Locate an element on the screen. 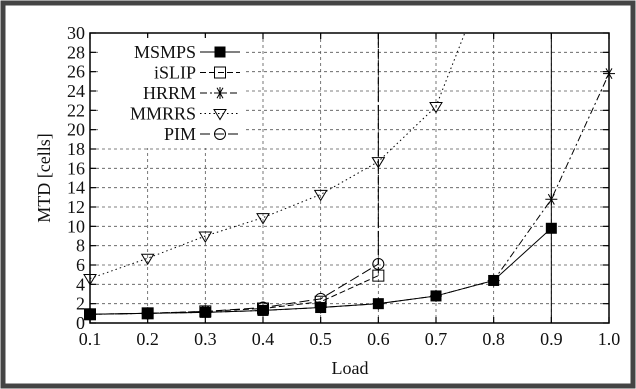 This screenshot has height=389, width=636. legend-marker-hrrm is located at coordinates (220, 93).